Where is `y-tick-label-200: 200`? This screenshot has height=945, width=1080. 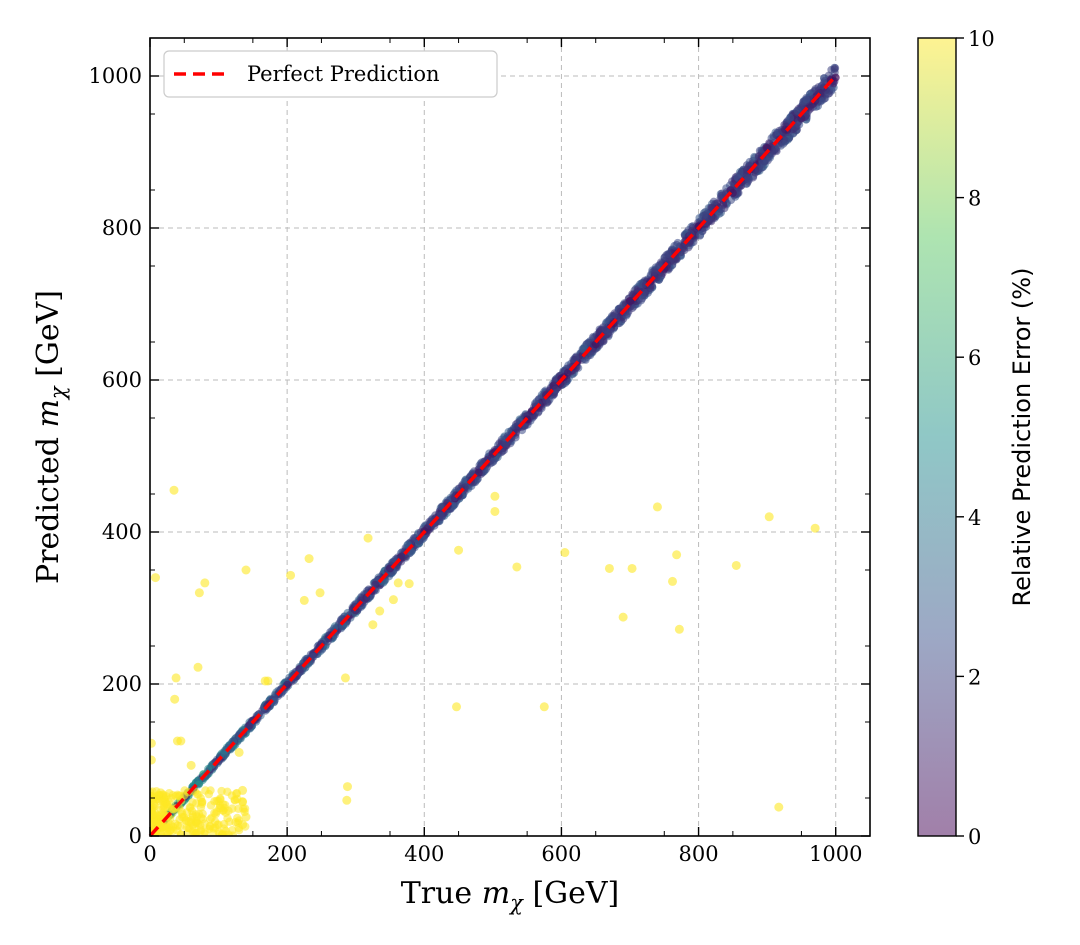 y-tick-label-200: 200 is located at coordinates (122, 684).